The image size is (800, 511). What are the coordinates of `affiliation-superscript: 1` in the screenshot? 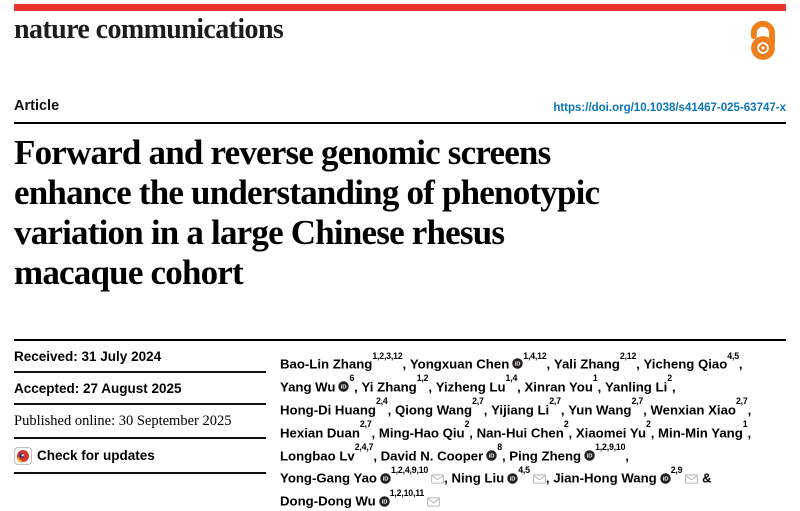 It's located at (595, 378).